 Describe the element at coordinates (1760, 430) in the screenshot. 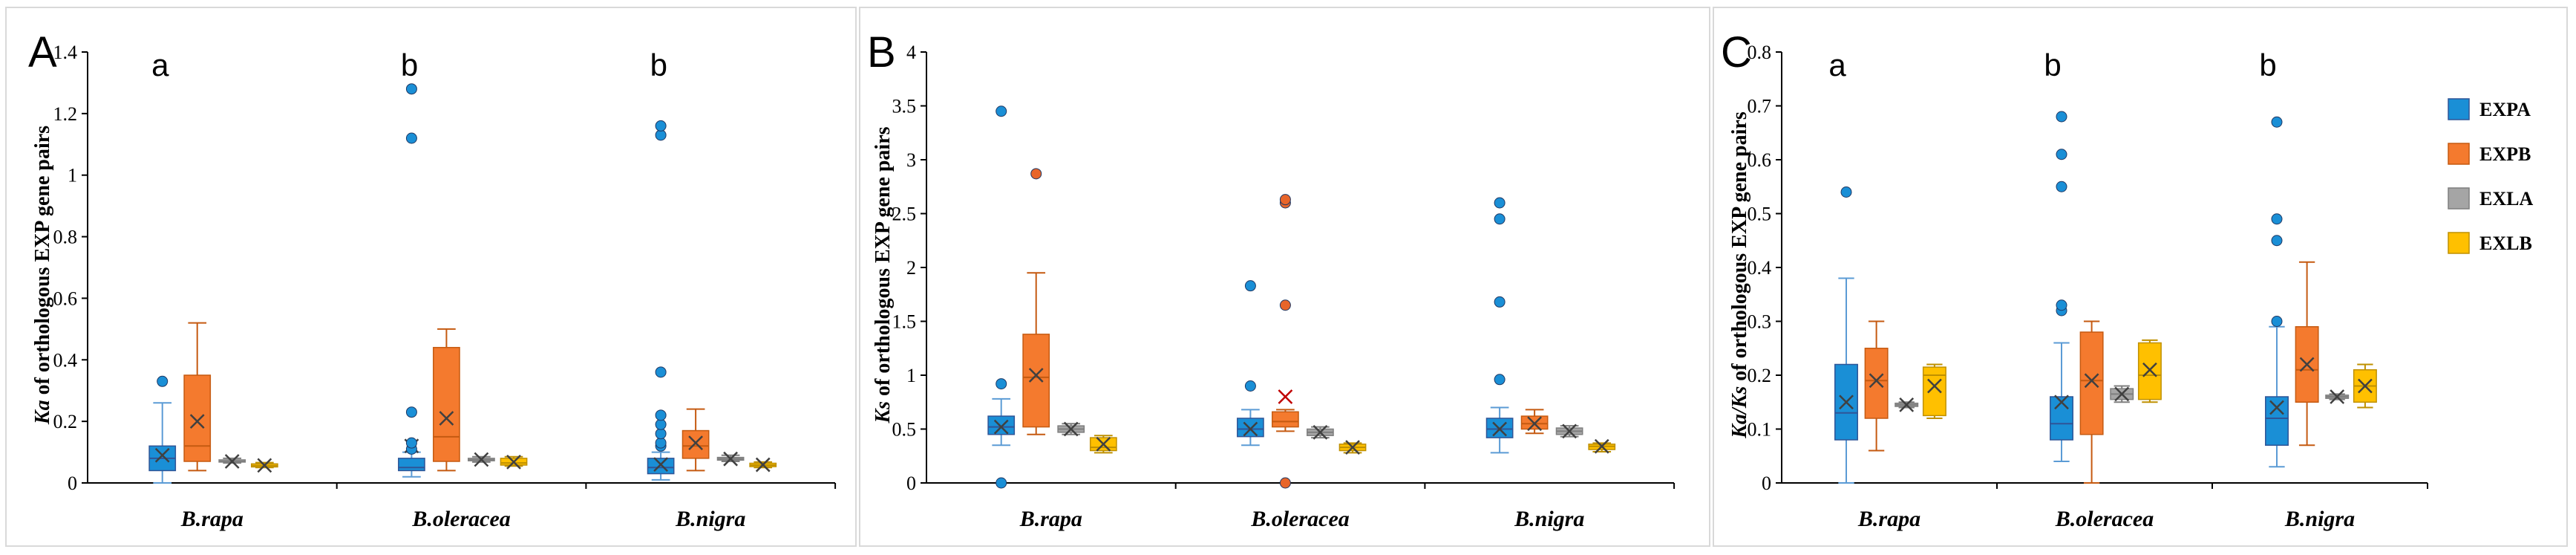

I see `y-tick-label: 0.1` at that location.